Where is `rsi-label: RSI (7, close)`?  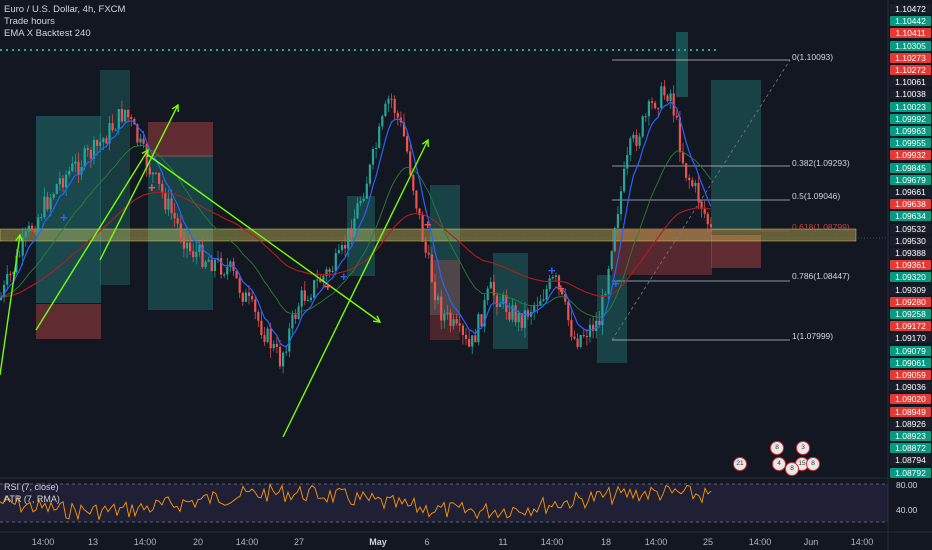
rsi-label: RSI (7, close) is located at coordinates (31, 487).